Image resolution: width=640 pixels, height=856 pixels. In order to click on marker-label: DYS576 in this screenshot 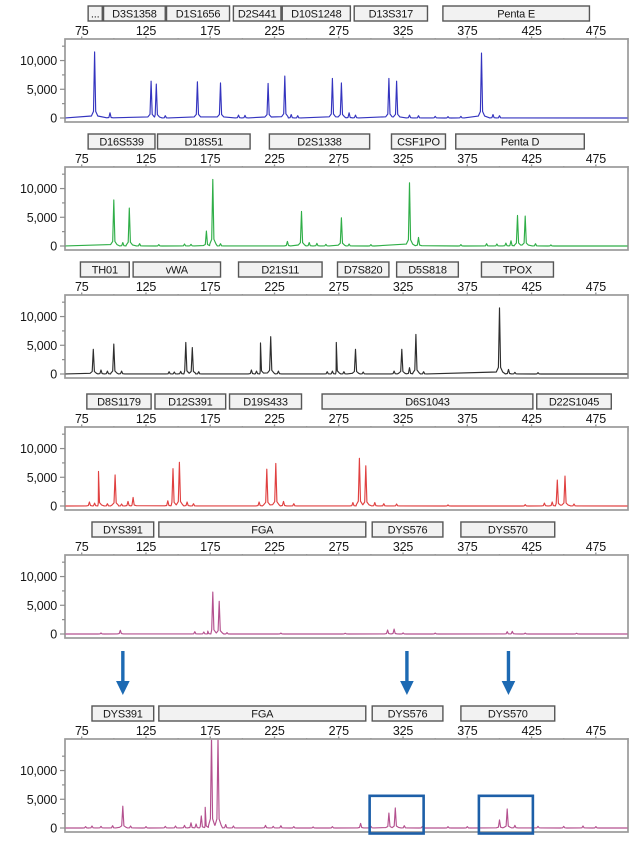, I will do `click(408, 715)`.